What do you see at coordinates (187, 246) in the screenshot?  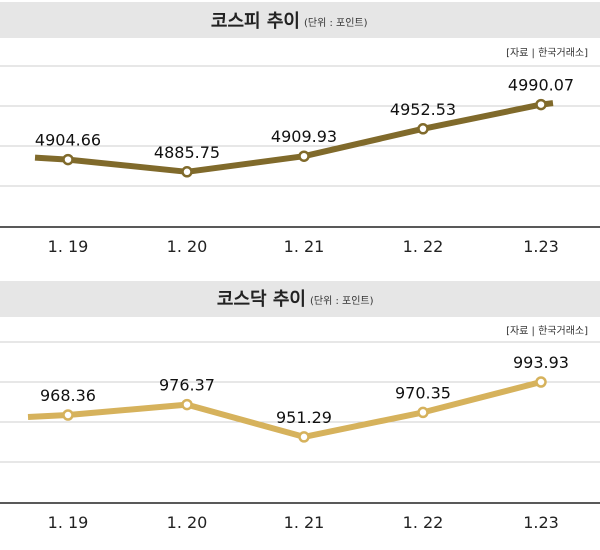 I see `kospi-x-tick: 1. 20` at bounding box center [187, 246].